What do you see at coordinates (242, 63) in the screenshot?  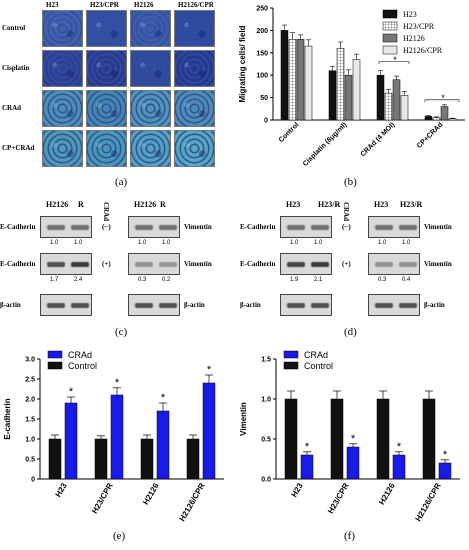 I see `y-axis-label: Migrating cells/ field` at bounding box center [242, 63].